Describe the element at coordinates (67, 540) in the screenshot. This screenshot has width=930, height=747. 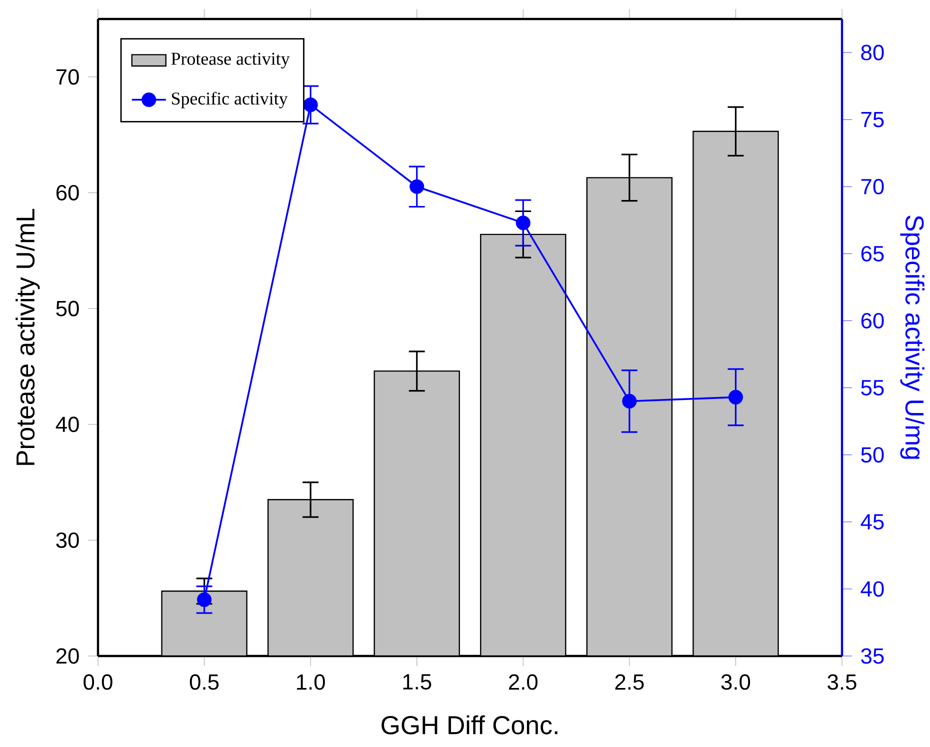
I see `y-tick-label: 30` at that location.